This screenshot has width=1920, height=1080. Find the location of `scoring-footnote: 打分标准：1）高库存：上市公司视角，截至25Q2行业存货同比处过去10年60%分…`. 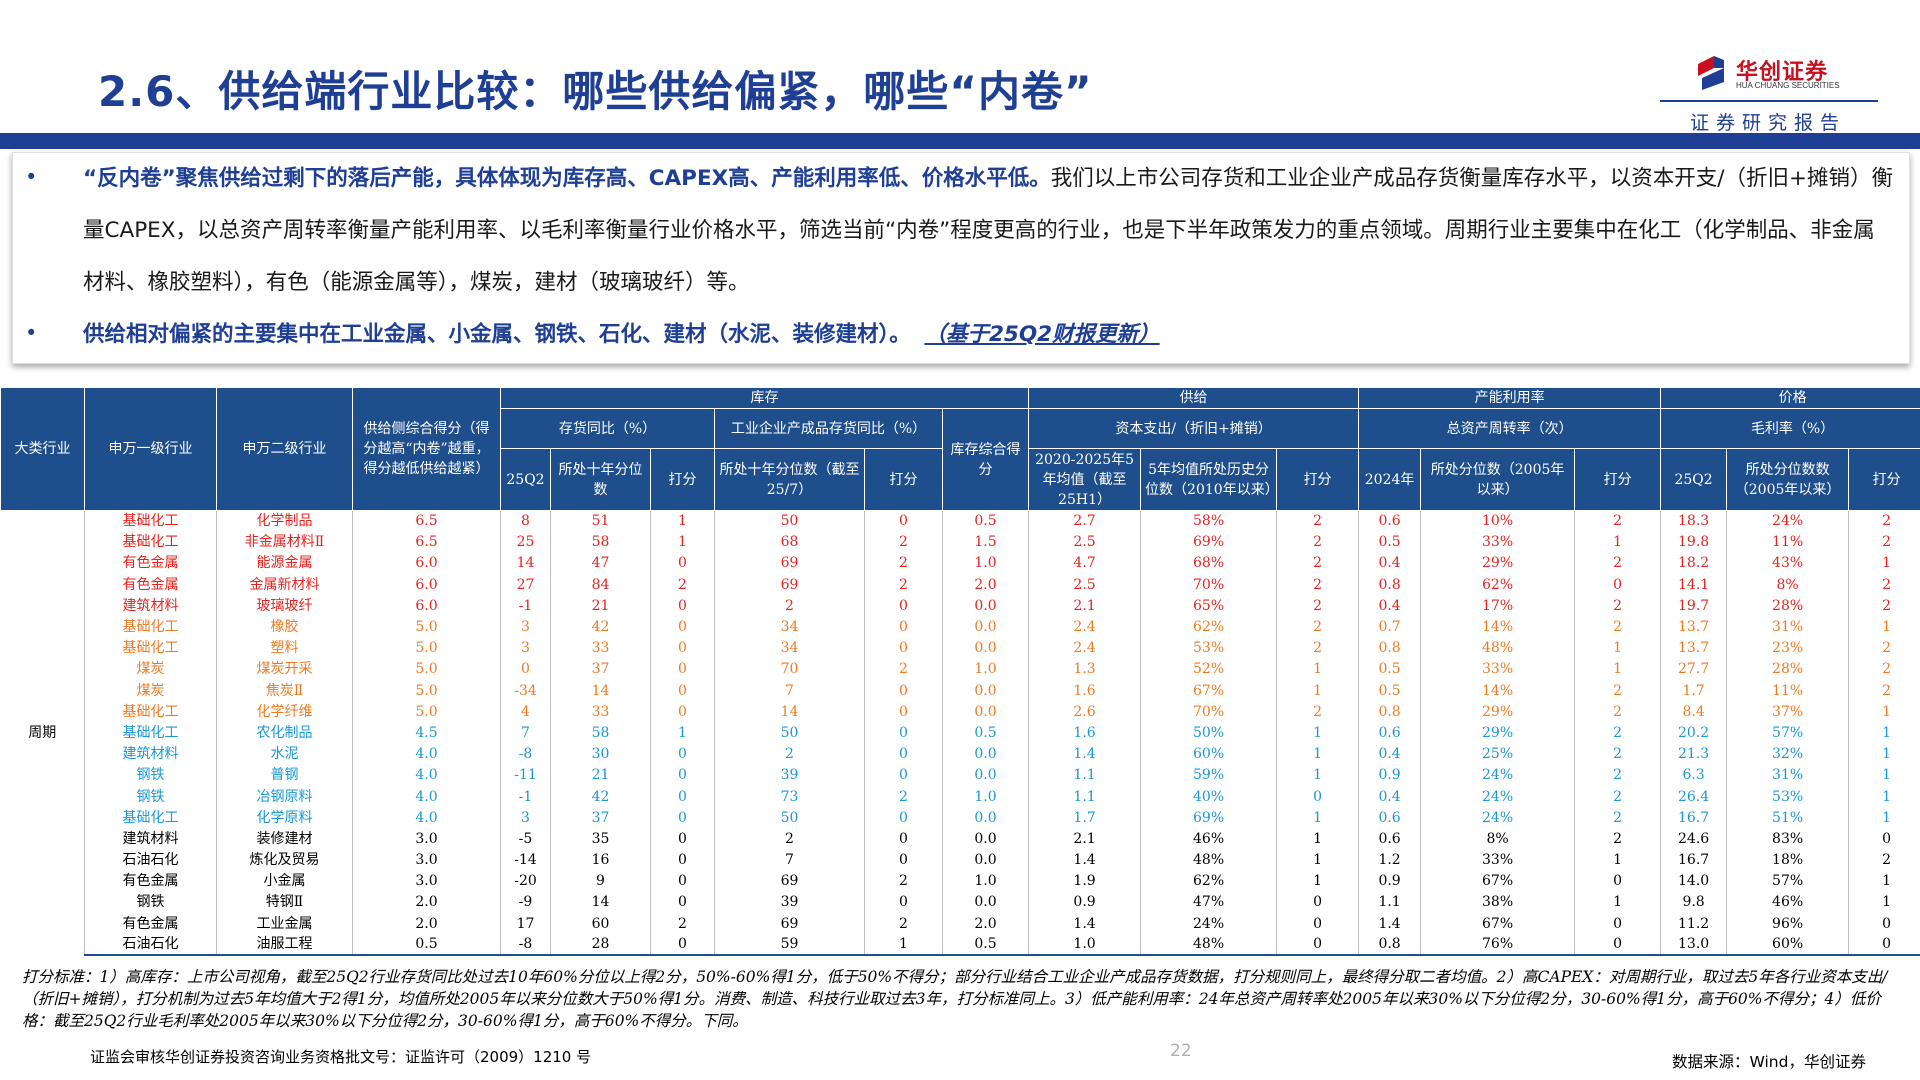

scoring-footnote: 打分标准：1）高库存：上市公司视角，截至25Q2行业存货同比处过去10年60%分… is located at coordinates (955, 999).